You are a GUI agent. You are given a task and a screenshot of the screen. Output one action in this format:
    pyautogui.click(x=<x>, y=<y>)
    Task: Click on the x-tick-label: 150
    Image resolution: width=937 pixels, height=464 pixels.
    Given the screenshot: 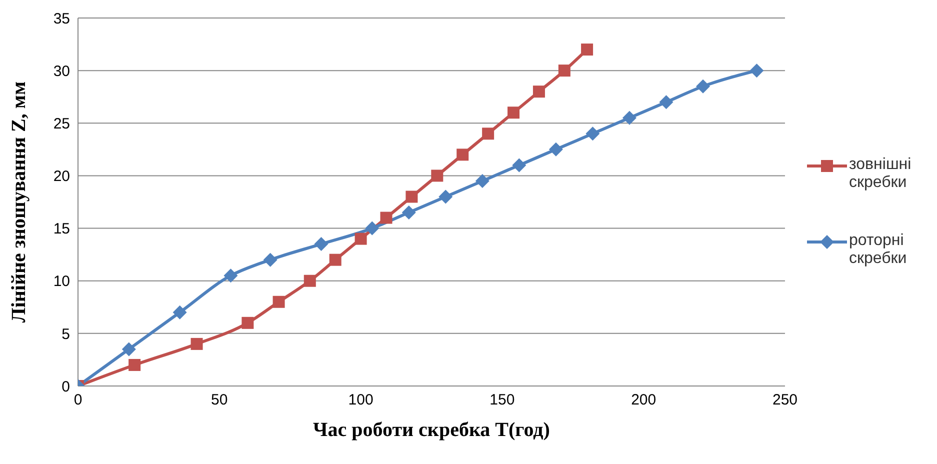 What is the action you would take?
    pyautogui.click(x=502, y=400)
    